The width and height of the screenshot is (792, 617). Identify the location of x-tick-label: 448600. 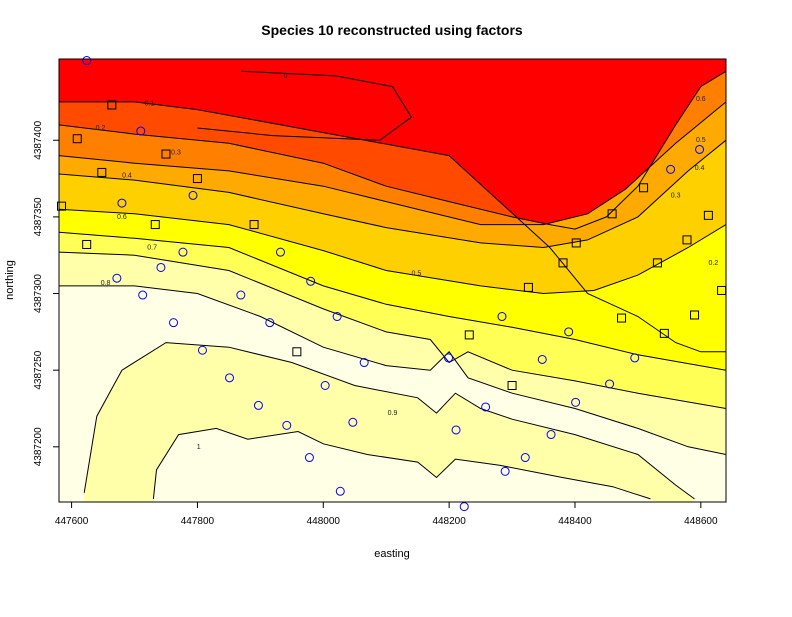
(701, 521).